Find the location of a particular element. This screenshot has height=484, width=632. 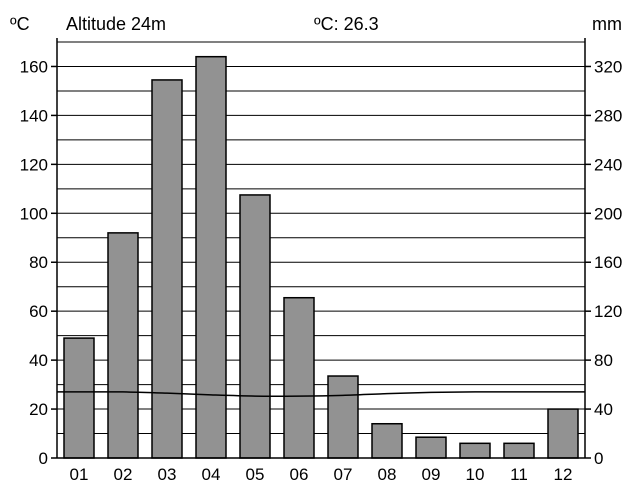

y-right-tick-label: 240 is located at coordinates (608, 164).